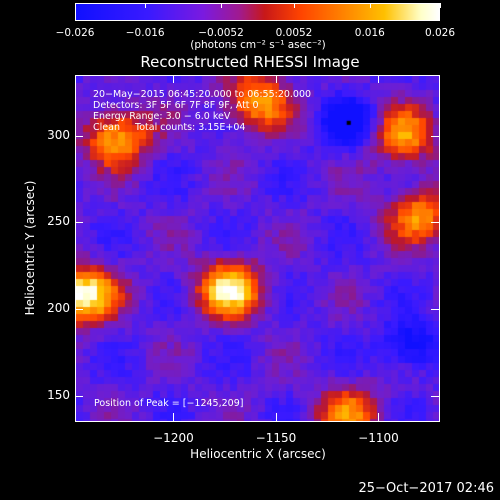 Image resolution: width=500 pixels, height=500 pixels. What do you see at coordinates (276, 438) in the screenshot?
I see `x-tick-label: −1150` at bounding box center [276, 438].